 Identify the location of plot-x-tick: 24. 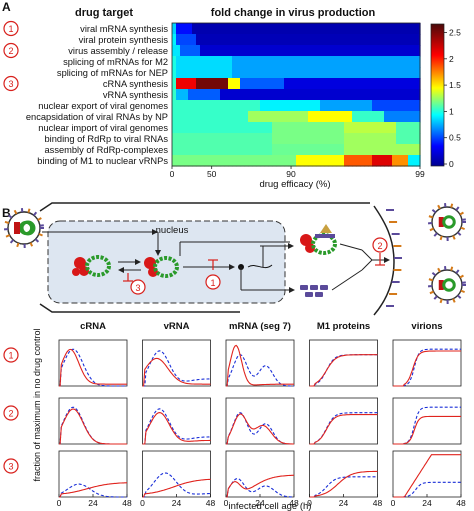
(260, 503).